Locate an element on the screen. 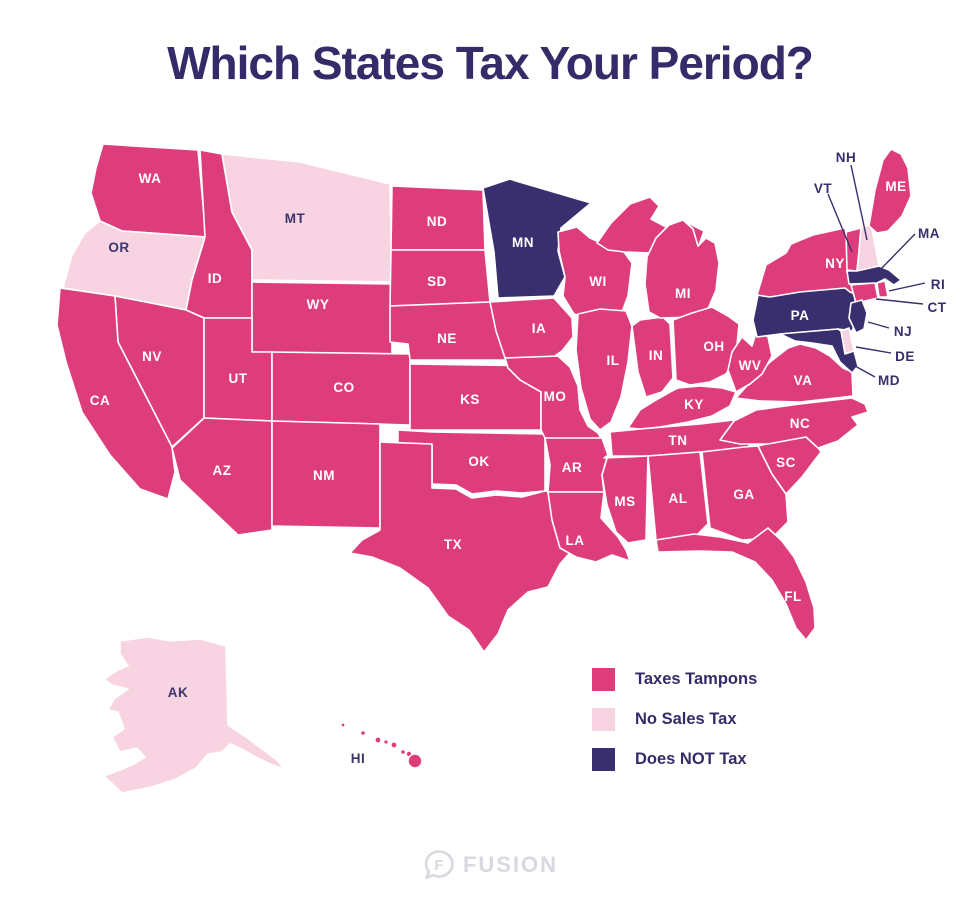 The height and width of the screenshot is (905, 980). legend-item-does-not-tax: Does NOT Tax is located at coordinates (674, 759).